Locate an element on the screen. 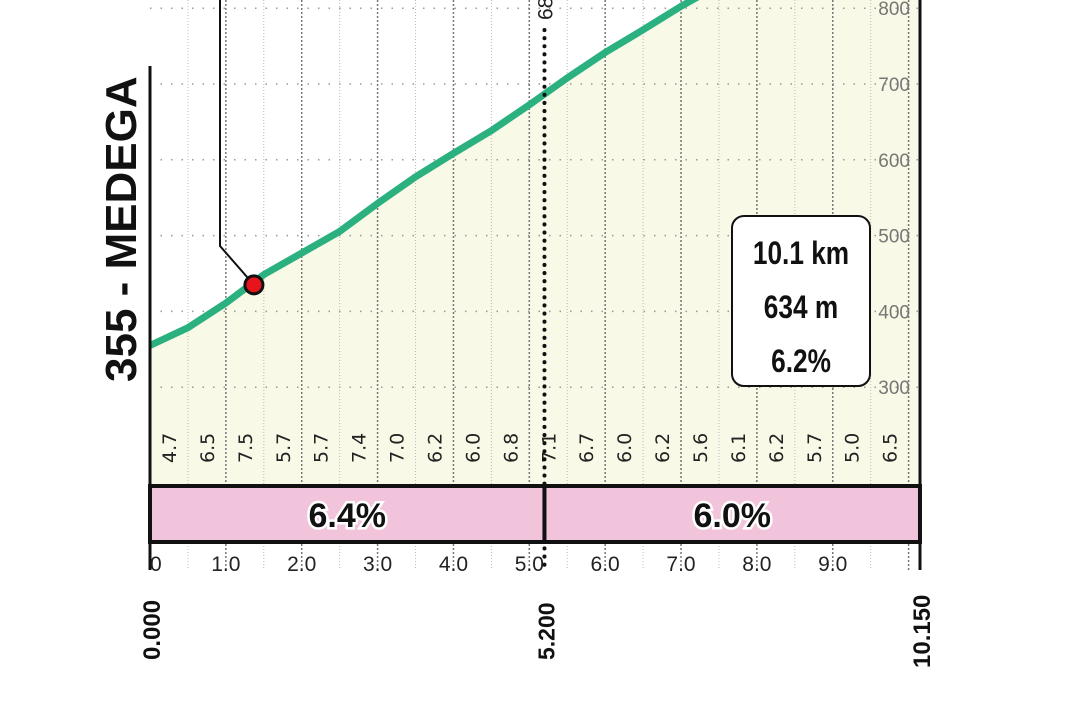 Image resolution: width=1068 pixels, height=712 pixels. waypoint-distance-label: 5.200 is located at coordinates (546, 631).